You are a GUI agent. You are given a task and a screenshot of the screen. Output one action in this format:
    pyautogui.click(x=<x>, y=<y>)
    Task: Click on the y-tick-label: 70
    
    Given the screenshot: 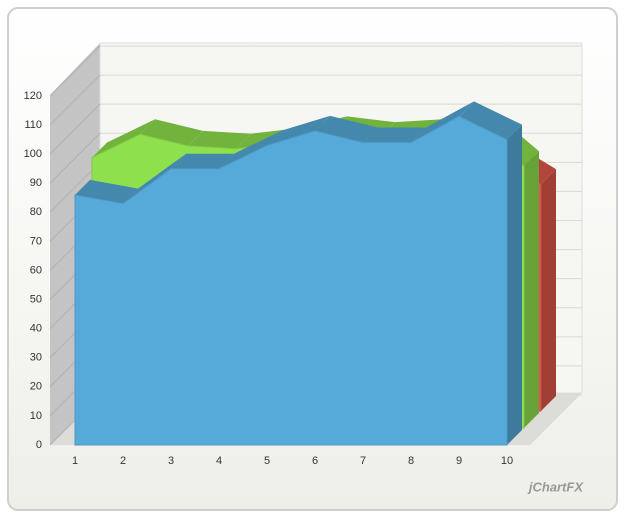 What is the action you would take?
    pyautogui.click(x=36, y=241)
    